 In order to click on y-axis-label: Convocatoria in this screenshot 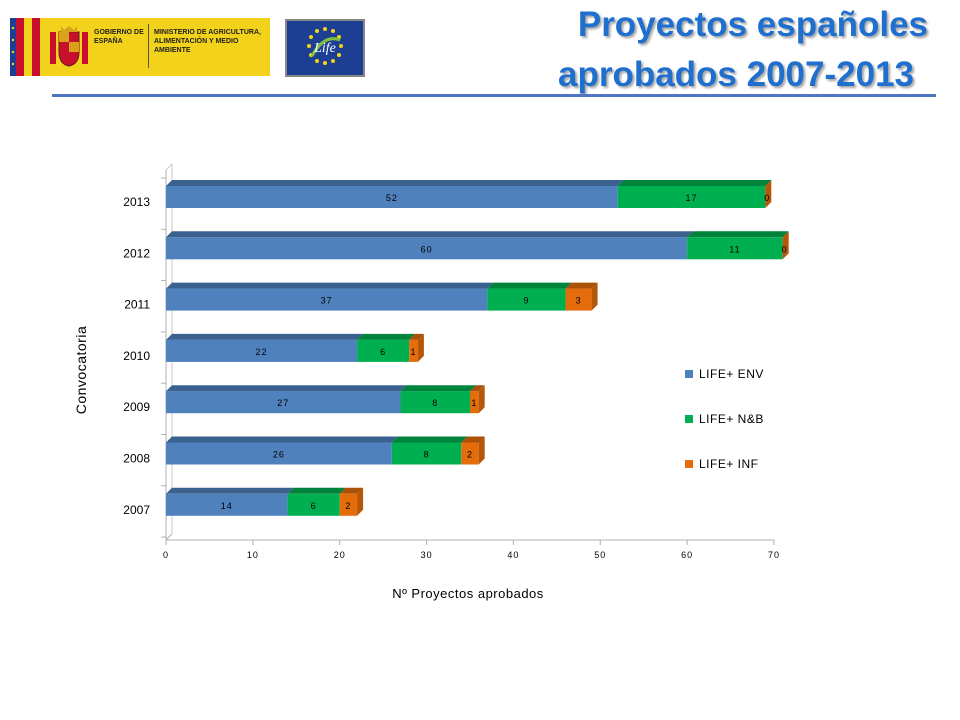, I will do `click(81, 370)`.